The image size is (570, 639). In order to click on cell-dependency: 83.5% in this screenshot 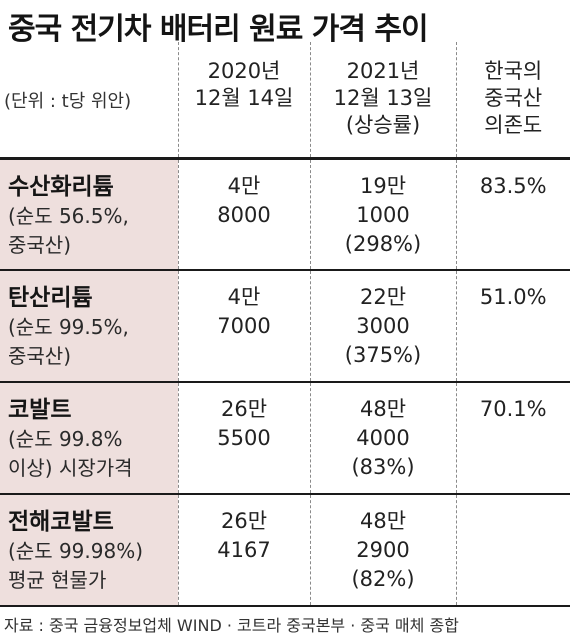, I will do `click(512, 214)`.